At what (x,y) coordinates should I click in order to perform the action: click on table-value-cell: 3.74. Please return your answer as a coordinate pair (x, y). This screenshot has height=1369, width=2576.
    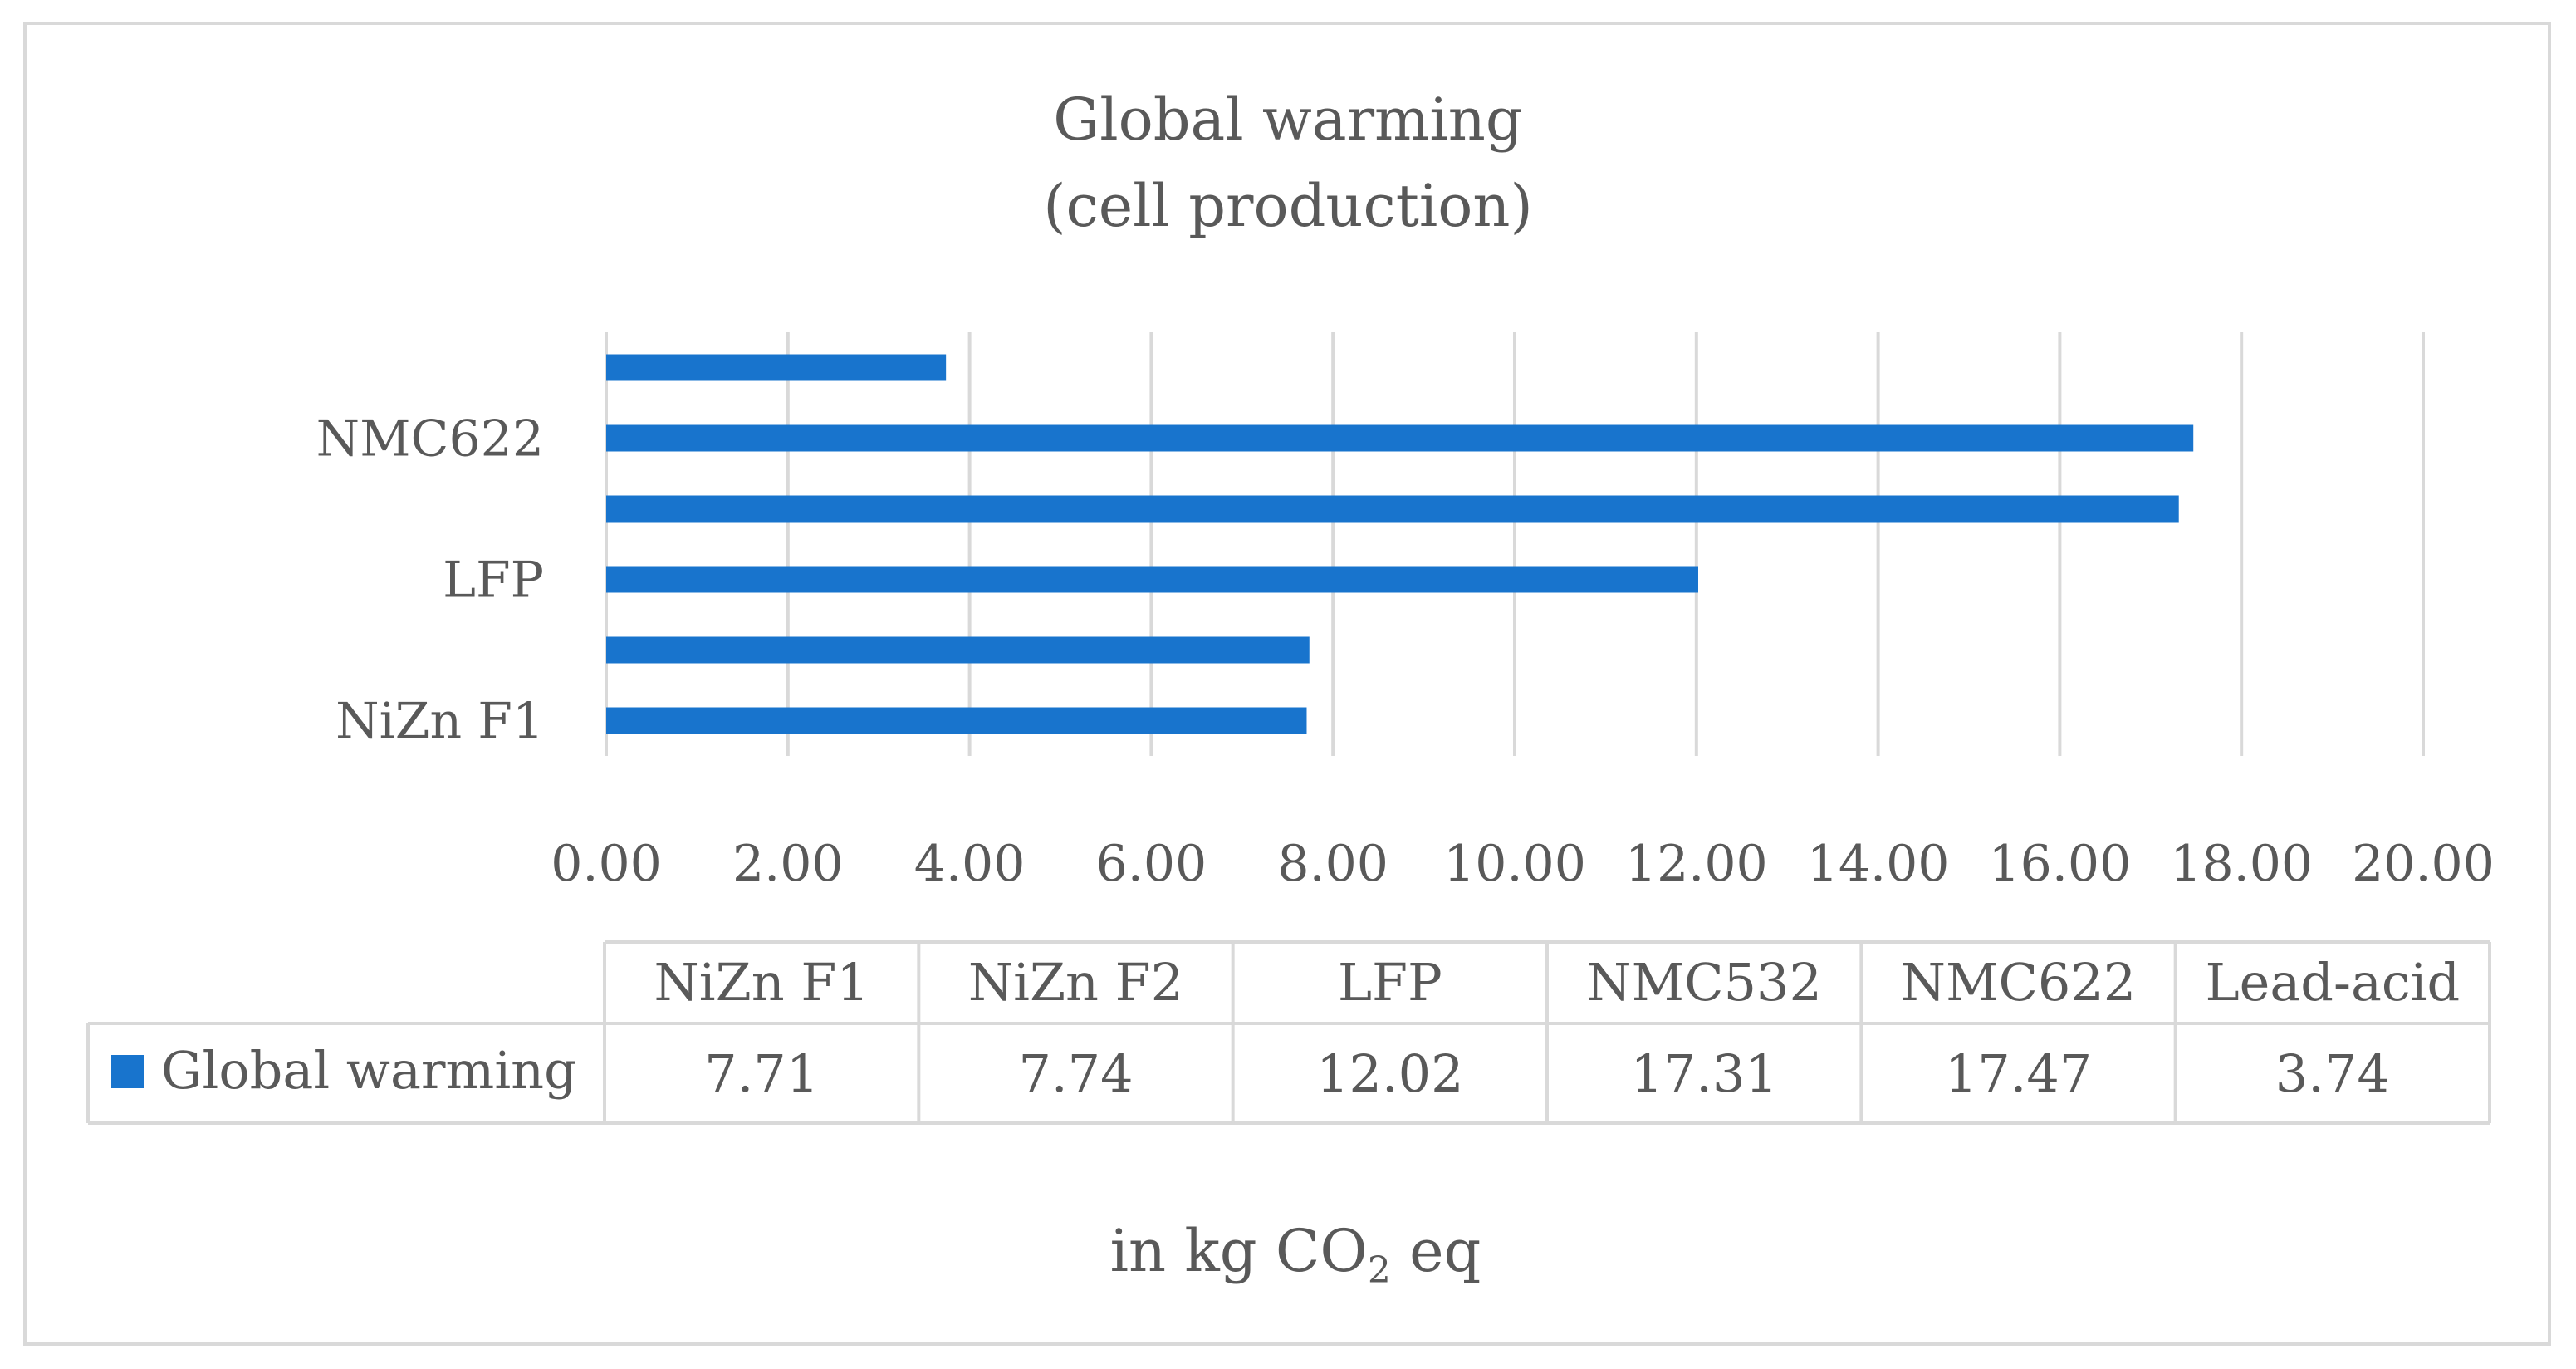
    Looking at the image, I should click on (2333, 1073).